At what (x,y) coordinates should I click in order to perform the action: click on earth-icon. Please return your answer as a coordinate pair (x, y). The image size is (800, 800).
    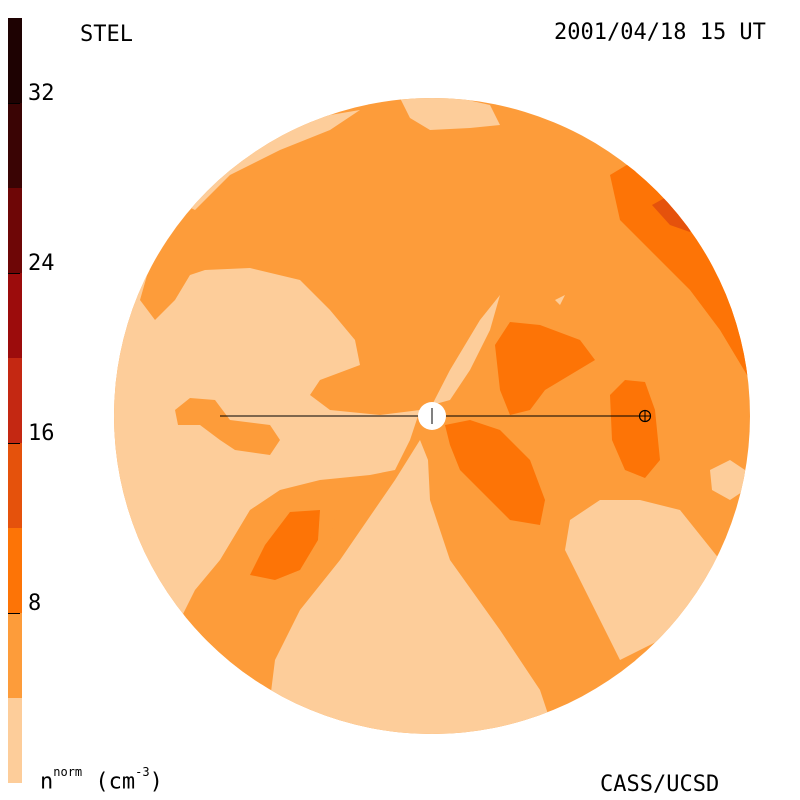
    Looking at the image, I should click on (645, 416).